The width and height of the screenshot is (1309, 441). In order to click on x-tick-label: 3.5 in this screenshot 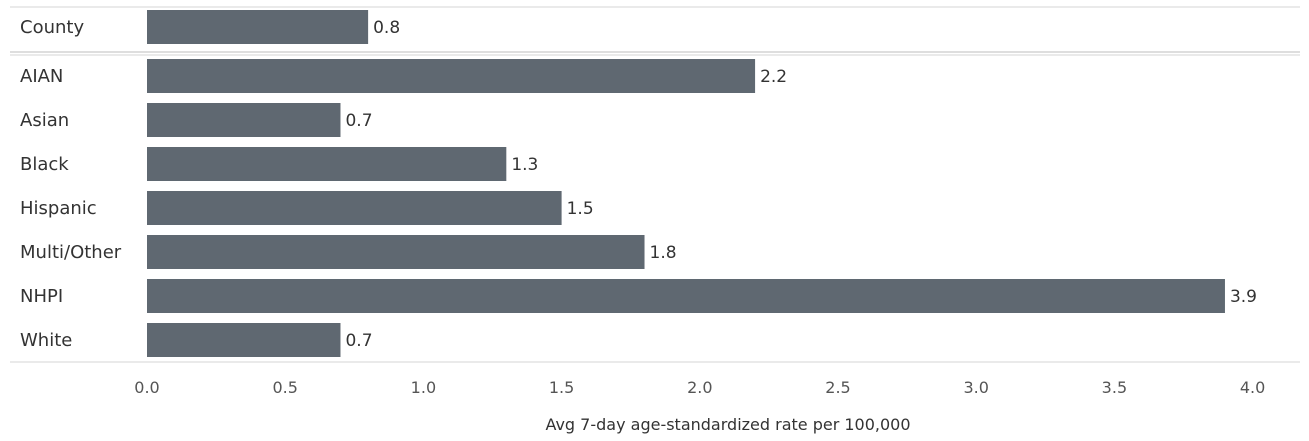, I will do `click(1114, 387)`.